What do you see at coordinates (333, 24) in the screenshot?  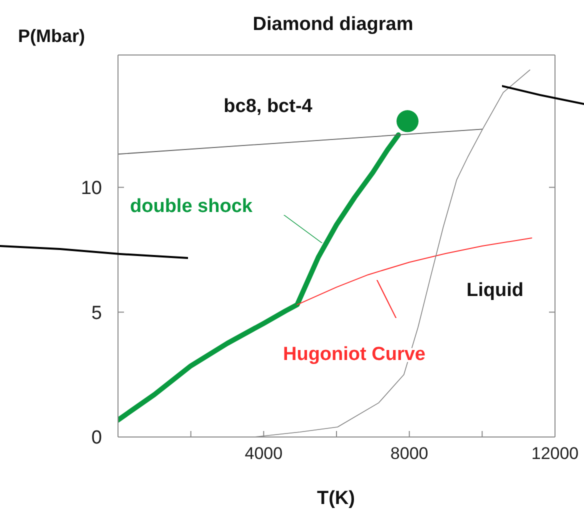 I see `chart-title: Diamond diagram` at bounding box center [333, 24].